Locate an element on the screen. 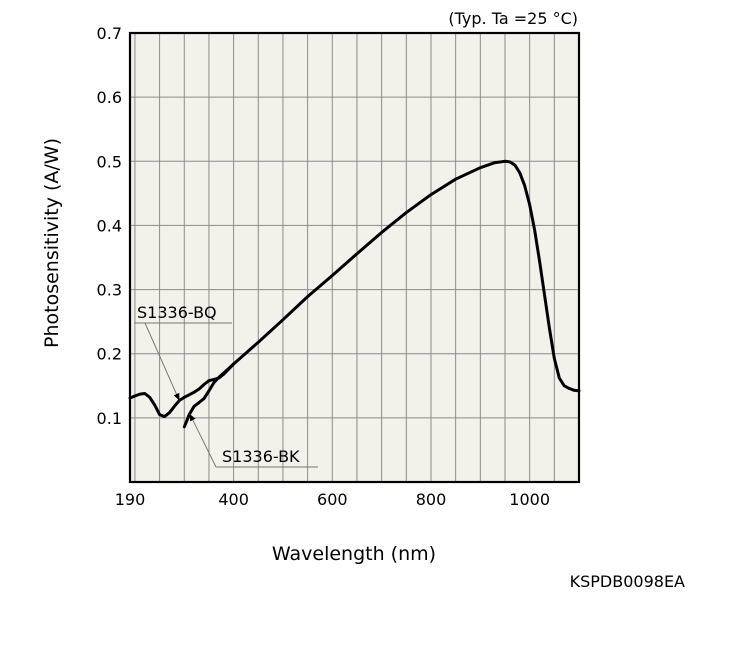 This screenshot has width=739, height=654. x-tick-label: 800 is located at coordinates (431, 499).